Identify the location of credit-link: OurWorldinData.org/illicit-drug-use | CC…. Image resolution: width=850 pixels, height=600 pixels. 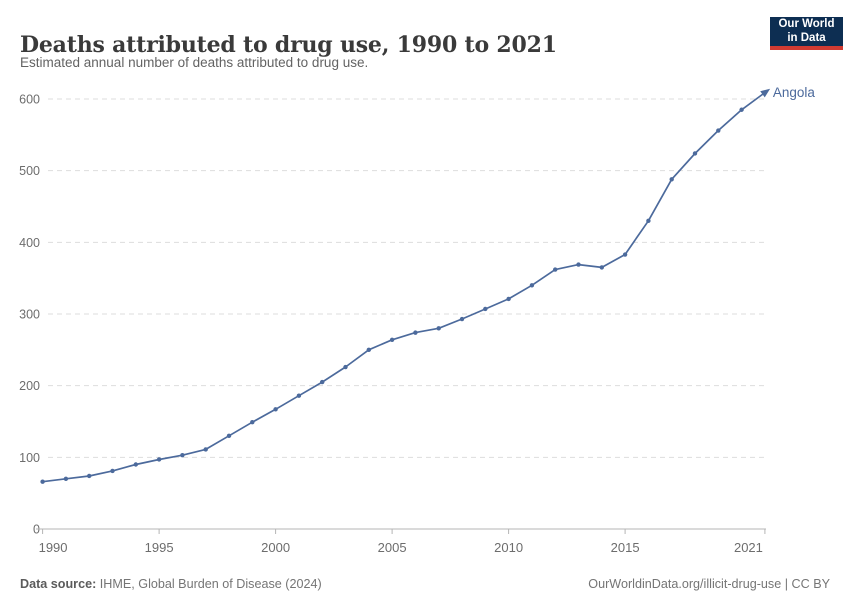
(709, 584).